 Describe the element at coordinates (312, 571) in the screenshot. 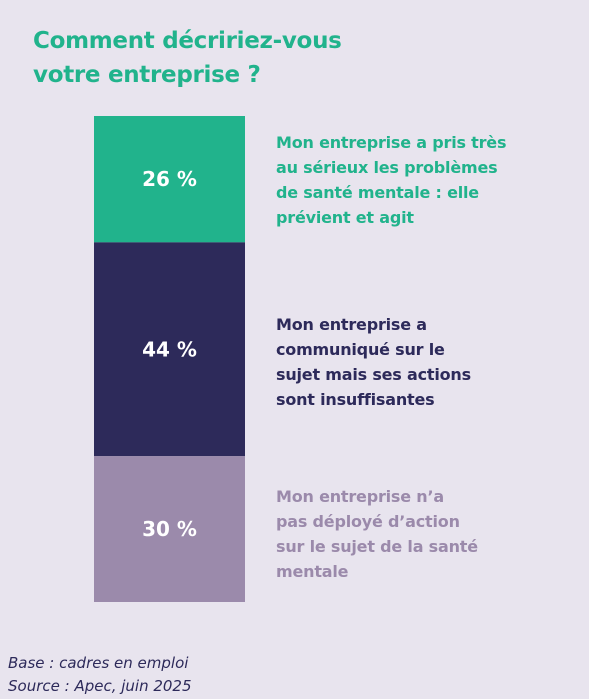

I see `segment-3-description-line: mentale` at that location.